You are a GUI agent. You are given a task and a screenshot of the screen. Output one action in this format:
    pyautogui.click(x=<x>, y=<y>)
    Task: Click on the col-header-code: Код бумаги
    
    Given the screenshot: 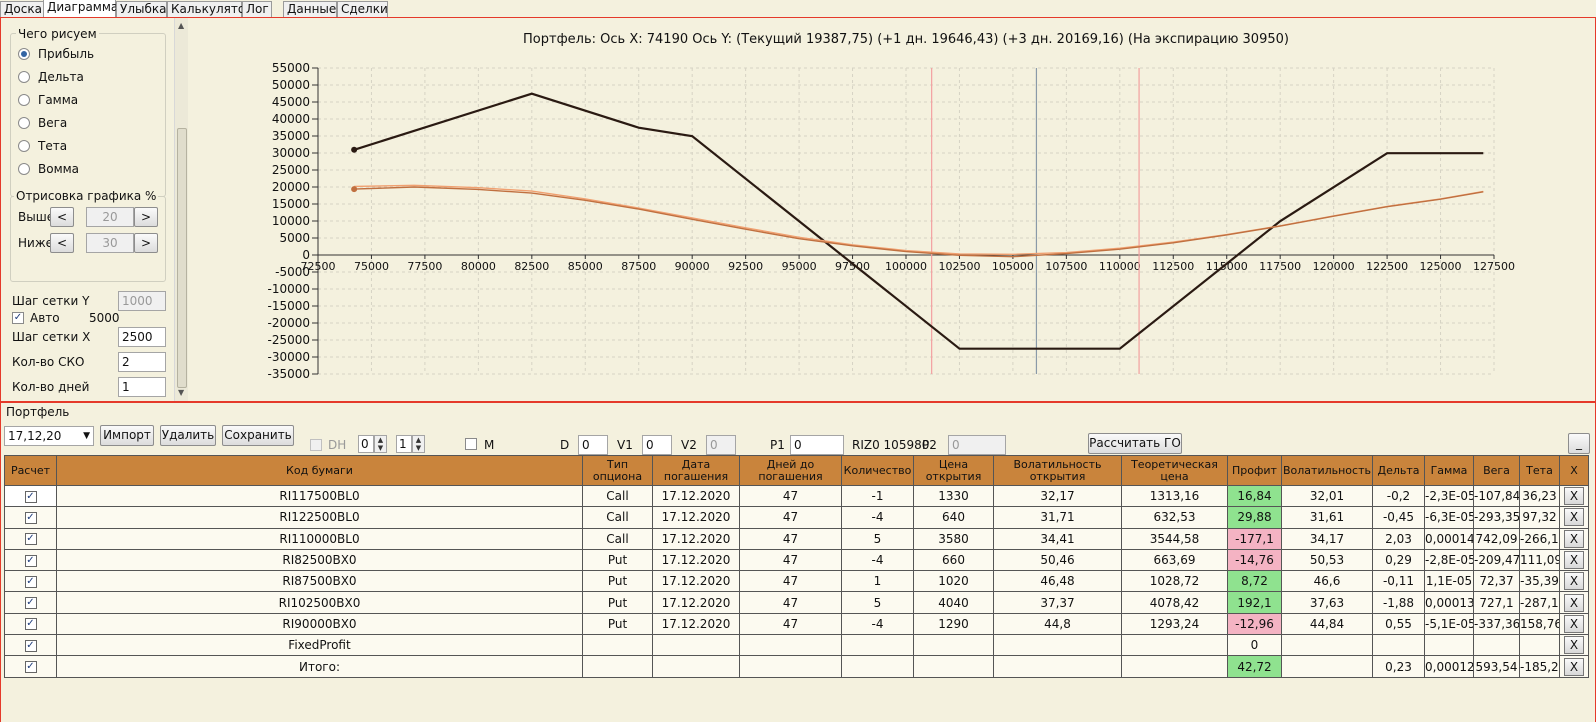 What is the action you would take?
    pyautogui.click(x=319, y=470)
    